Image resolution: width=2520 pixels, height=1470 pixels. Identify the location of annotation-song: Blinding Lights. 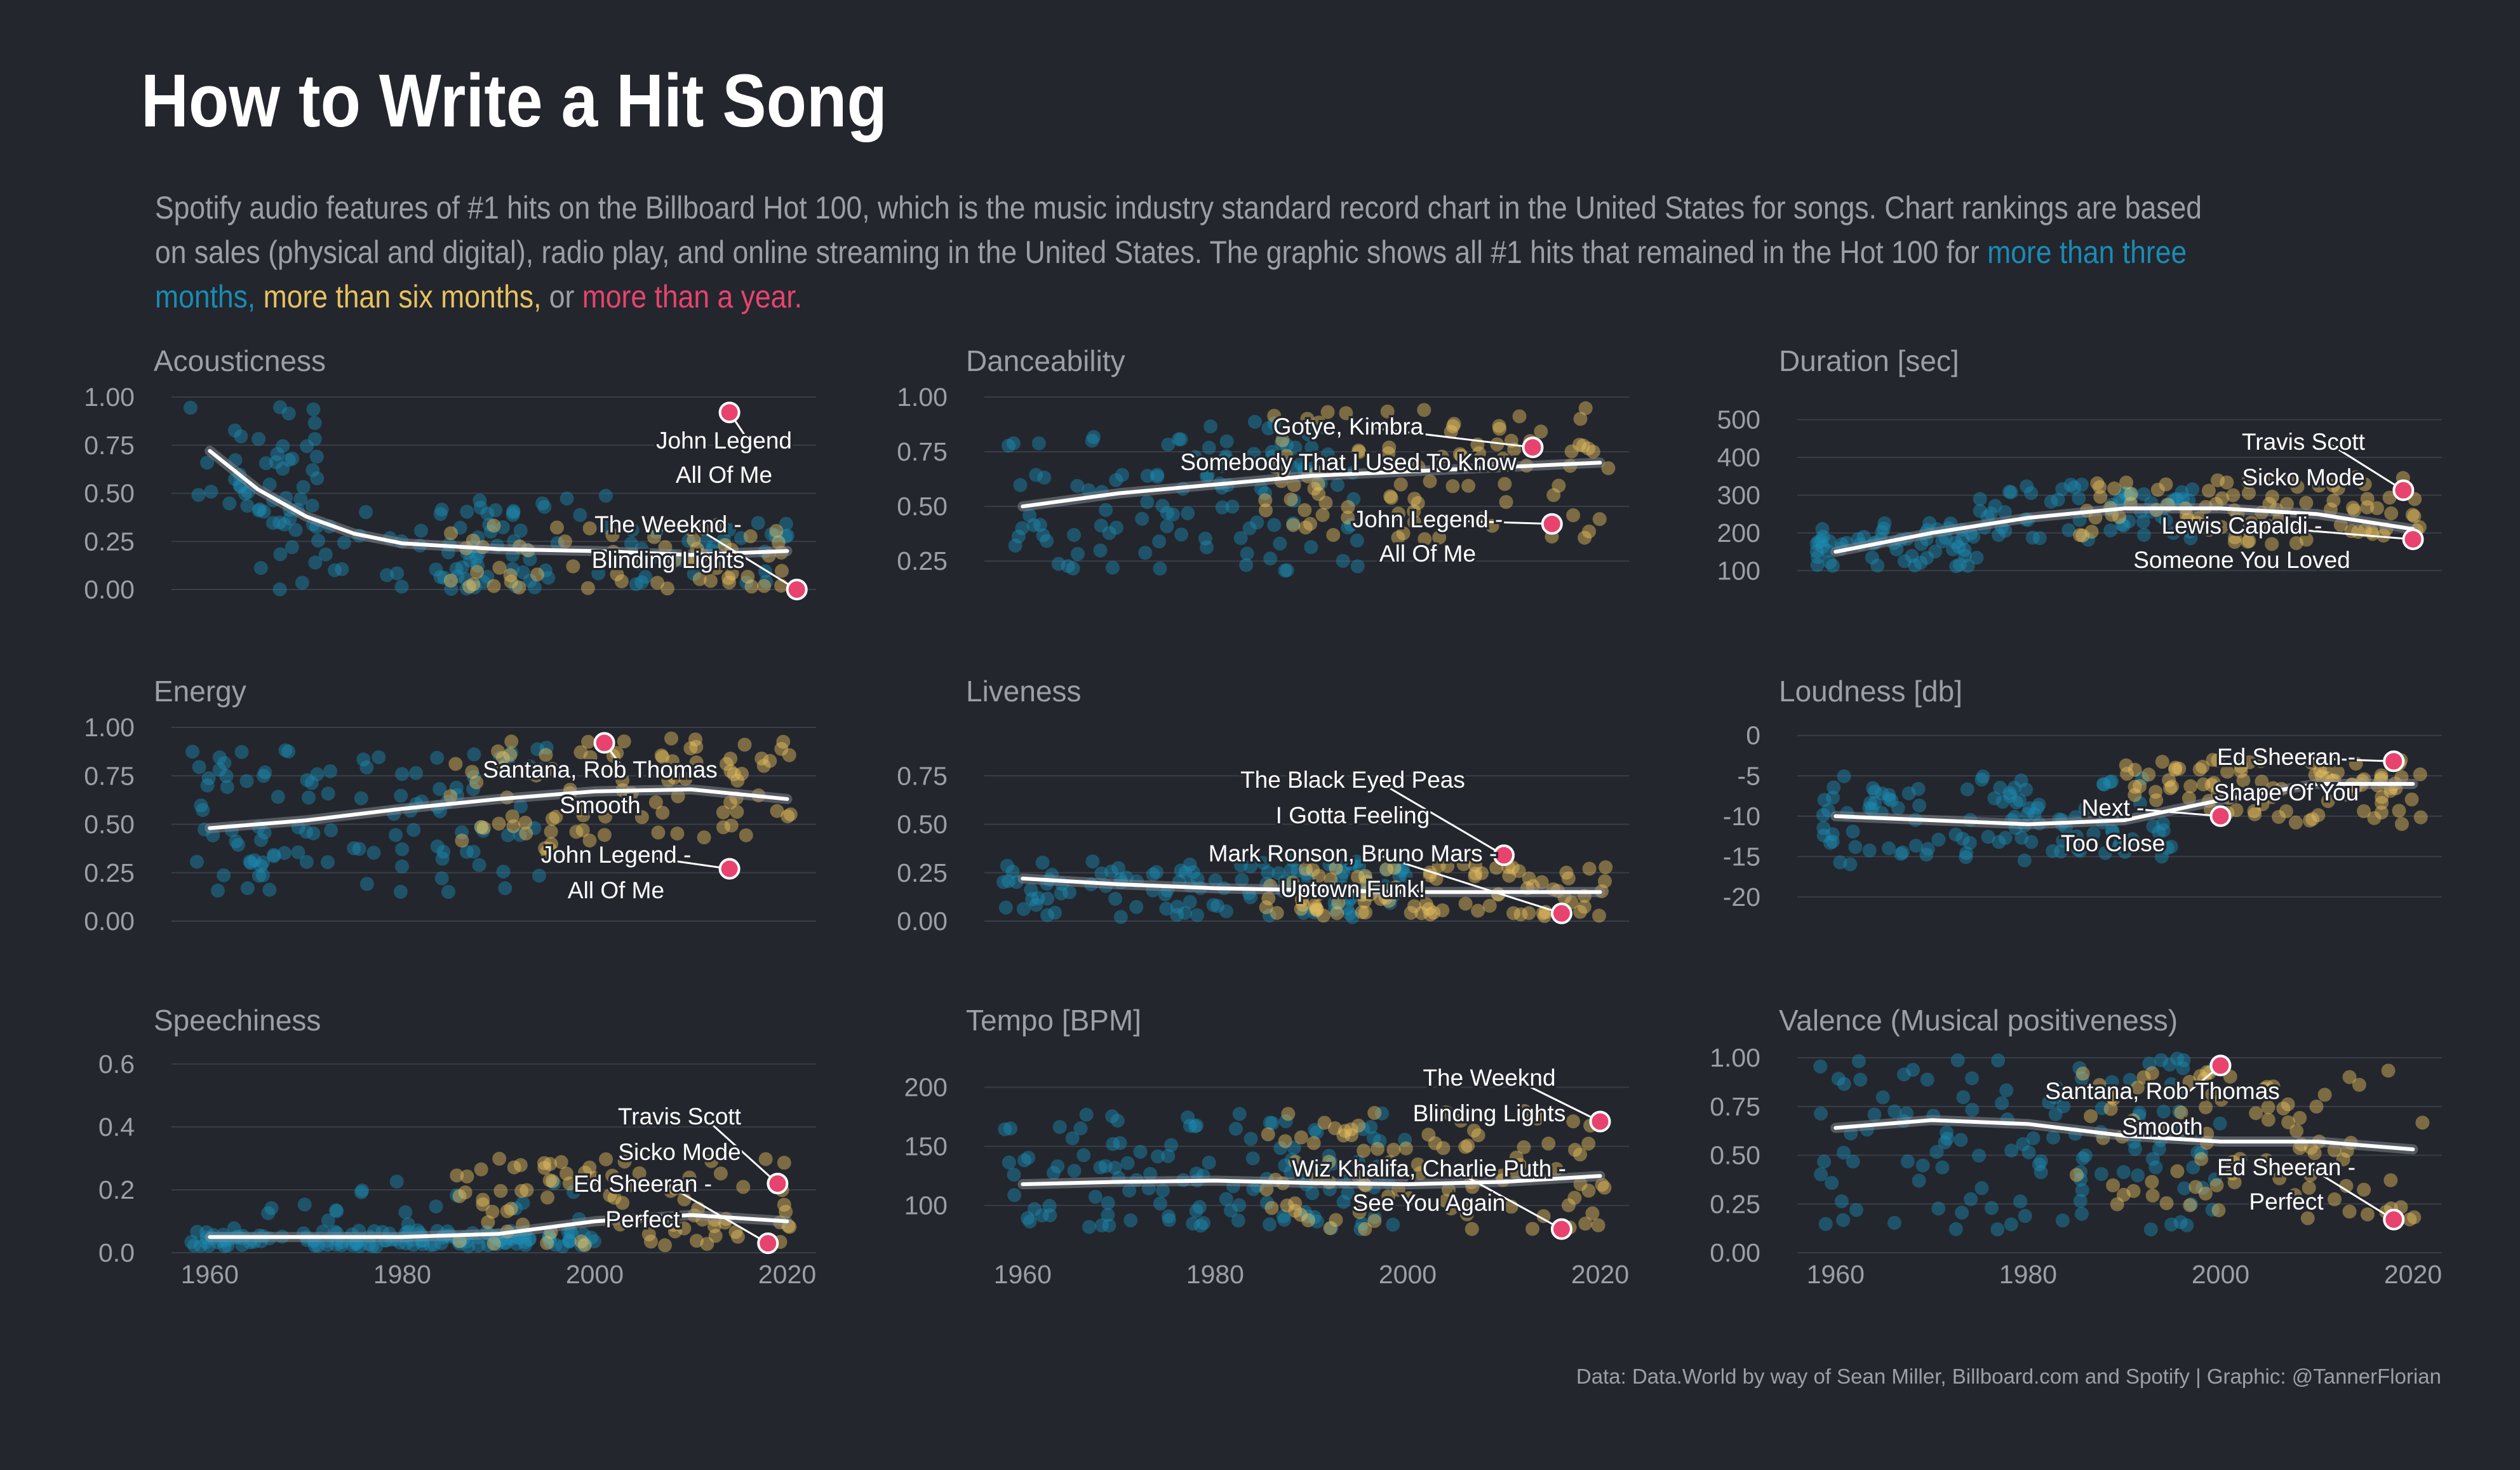
(669, 560).